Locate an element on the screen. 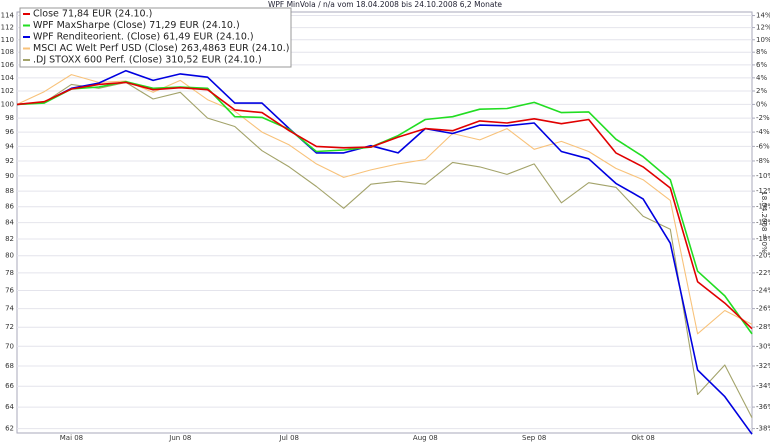 This screenshot has width=770, height=445. y2-tick-label: 4% is located at coordinates (761, 78).